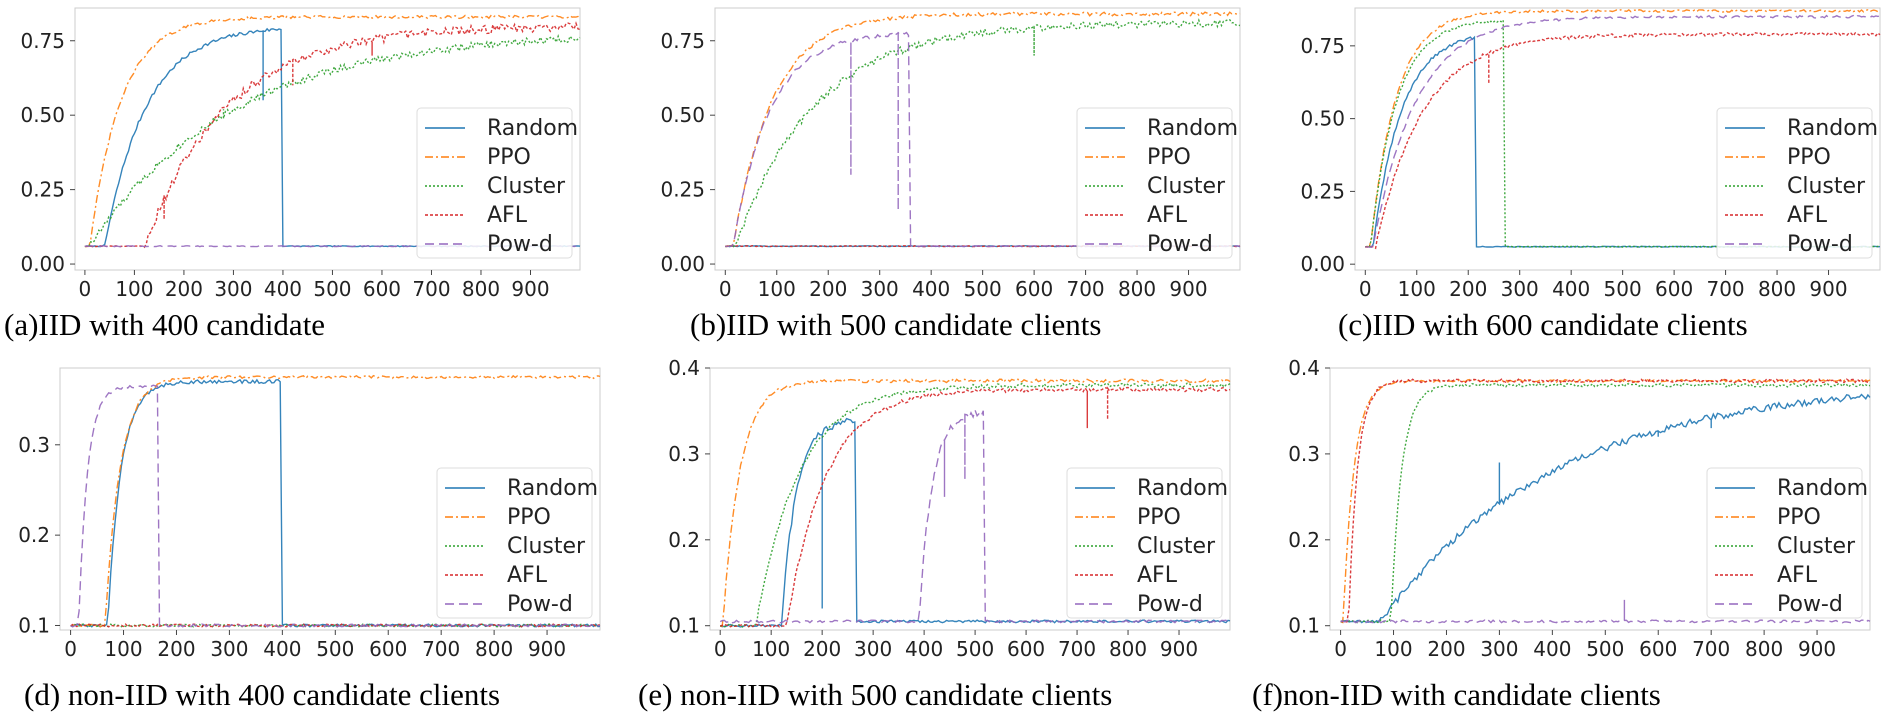 This screenshot has width=1898, height=717. Describe the element at coordinates (262, 694) in the screenshot. I see `caption-d: (d) non-IID with 400 candidate clients` at that location.